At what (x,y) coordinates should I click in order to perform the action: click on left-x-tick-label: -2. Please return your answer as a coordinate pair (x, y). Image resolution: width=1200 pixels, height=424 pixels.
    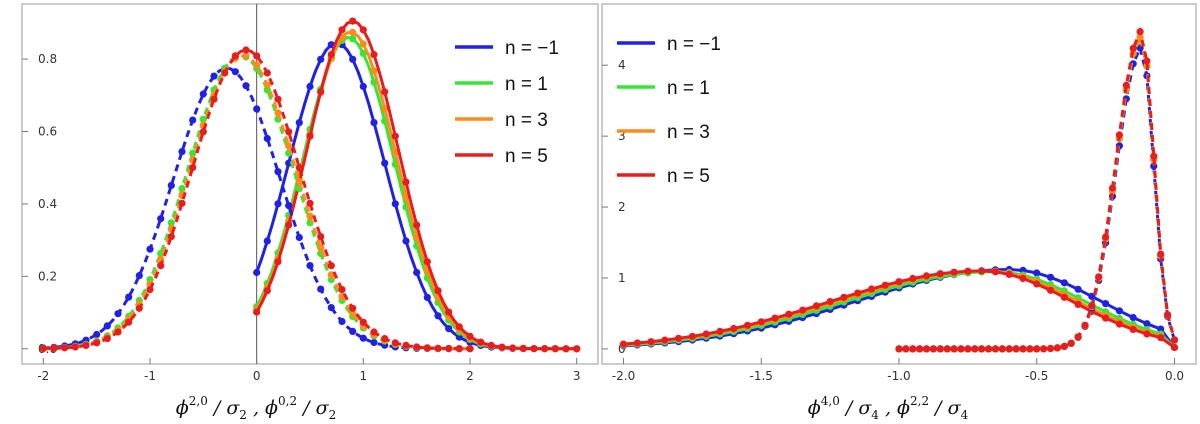
    Looking at the image, I should click on (43, 376).